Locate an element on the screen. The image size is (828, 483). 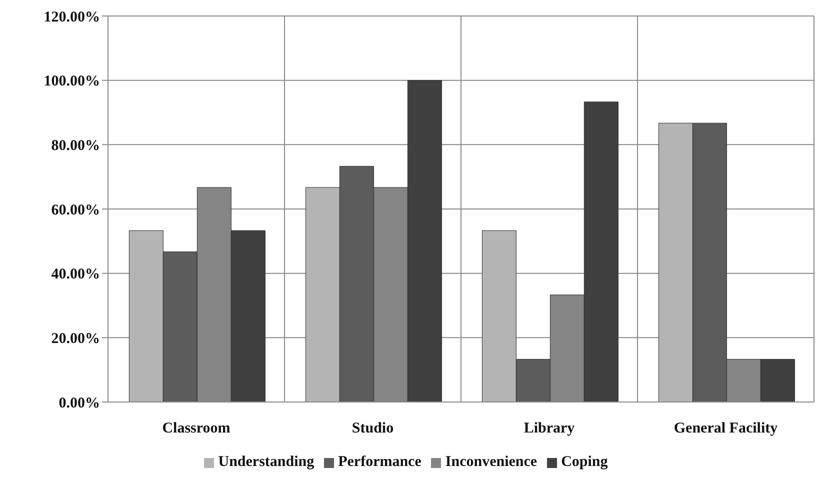
x-tick-label: Studio is located at coordinates (373, 428).